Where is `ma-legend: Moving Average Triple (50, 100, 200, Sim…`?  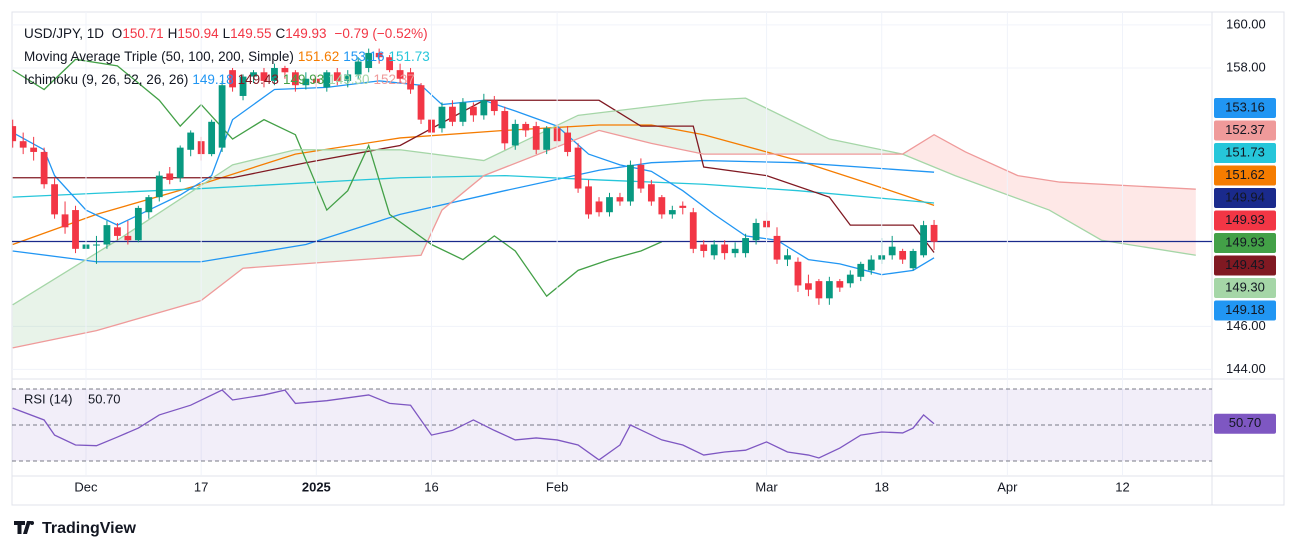 ma-legend: Moving Average Triple (50, 100, 200, Sim… is located at coordinates (229, 56).